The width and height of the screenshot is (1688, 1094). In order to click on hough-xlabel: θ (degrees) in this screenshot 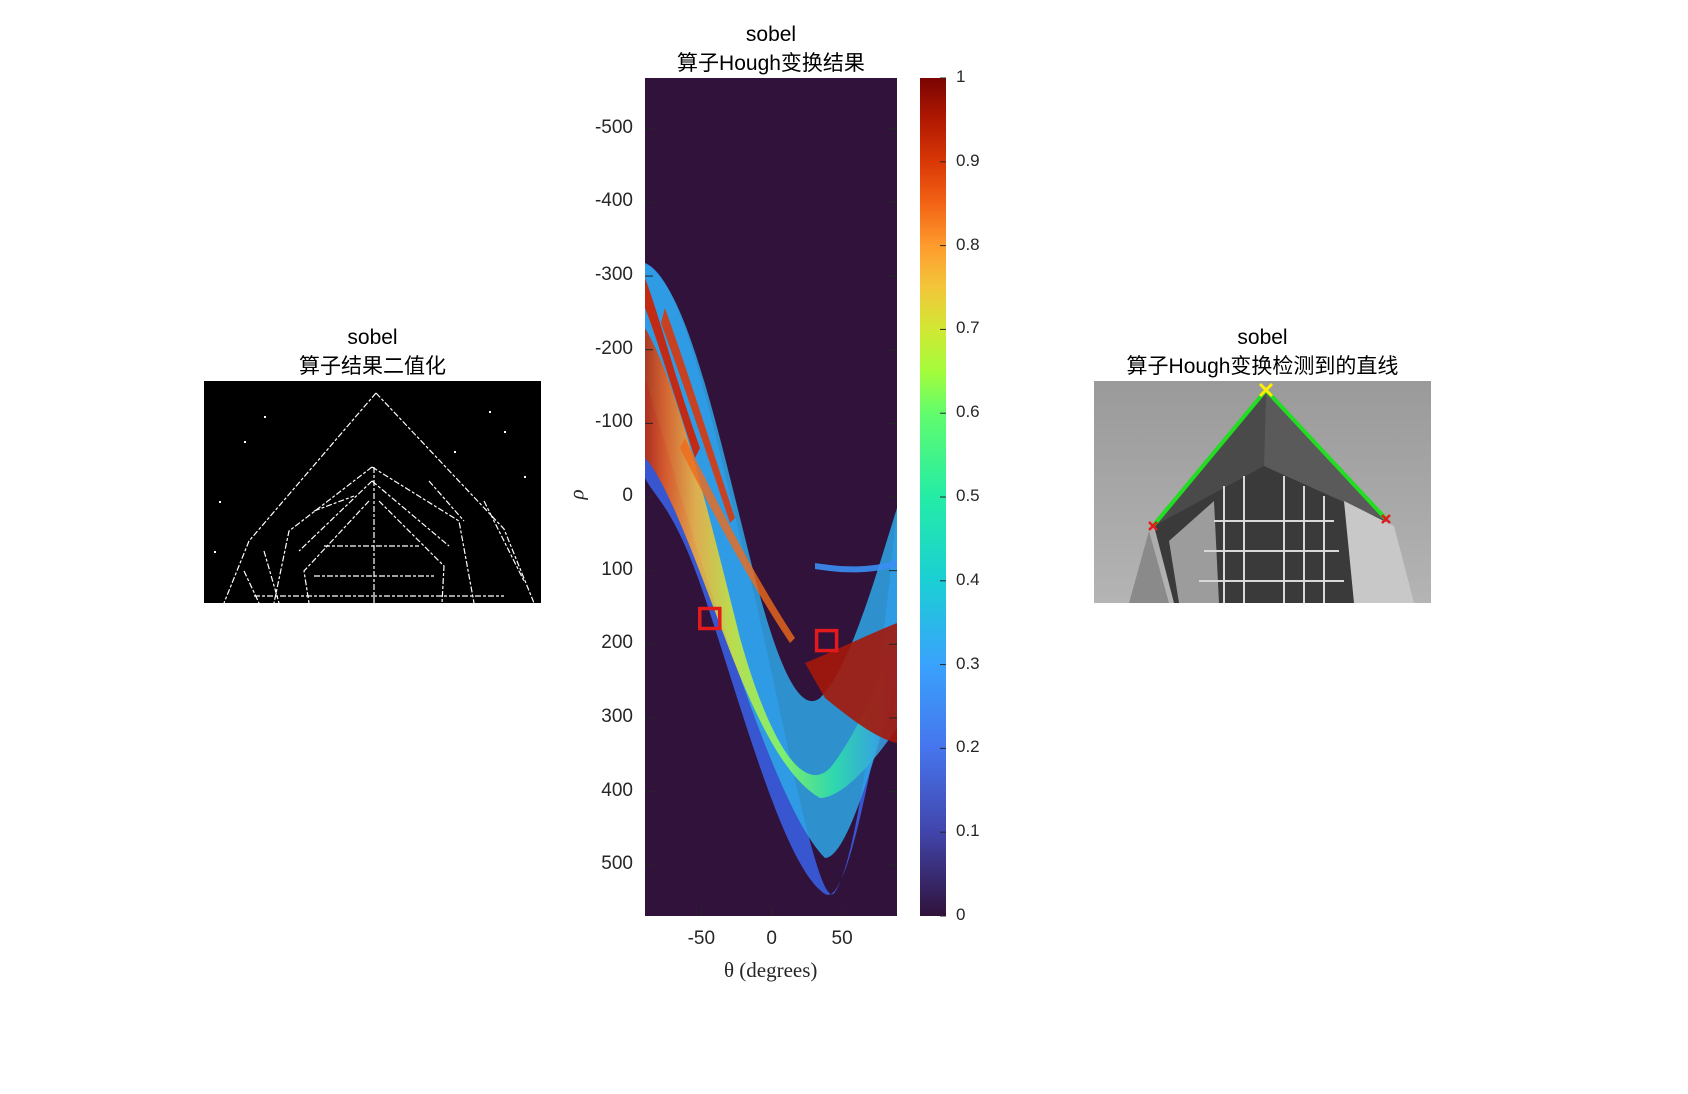, I will do `click(771, 970)`.